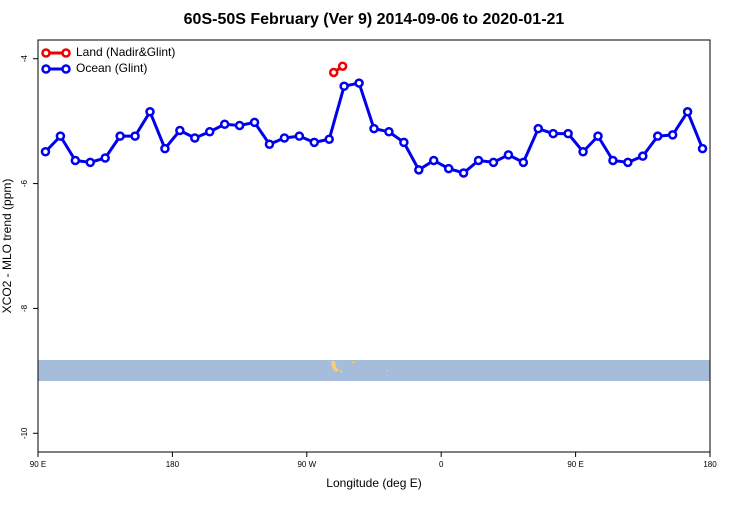 Image resolution: width=750 pixels, height=505 pixels. Describe the element at coordinates (111, 68) in the screenshot. I see `legend-label: Ocean (Glint)` at that location.